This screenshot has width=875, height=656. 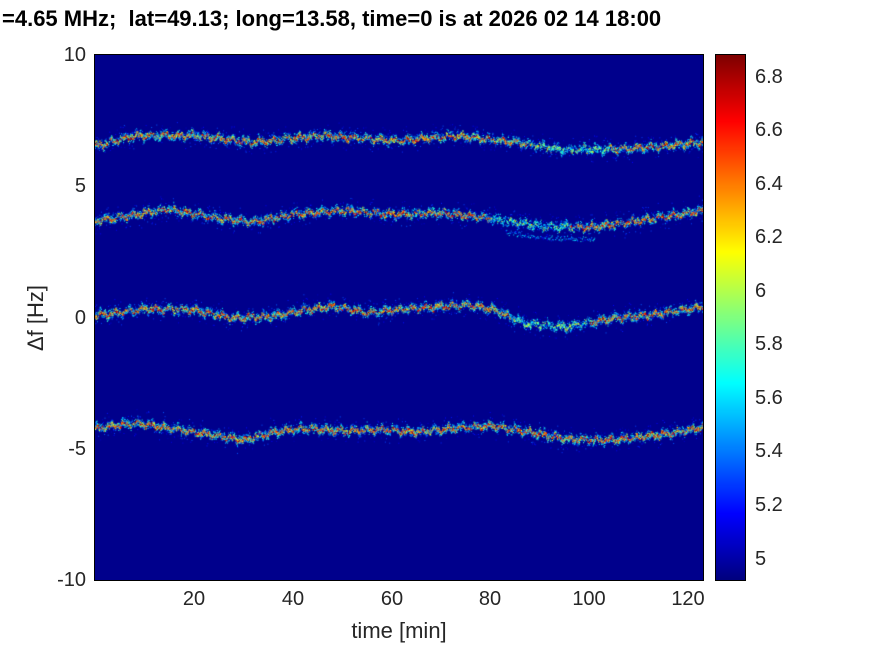 I want to click on x-tick-label-100: 100, so click(x=589, y=599).